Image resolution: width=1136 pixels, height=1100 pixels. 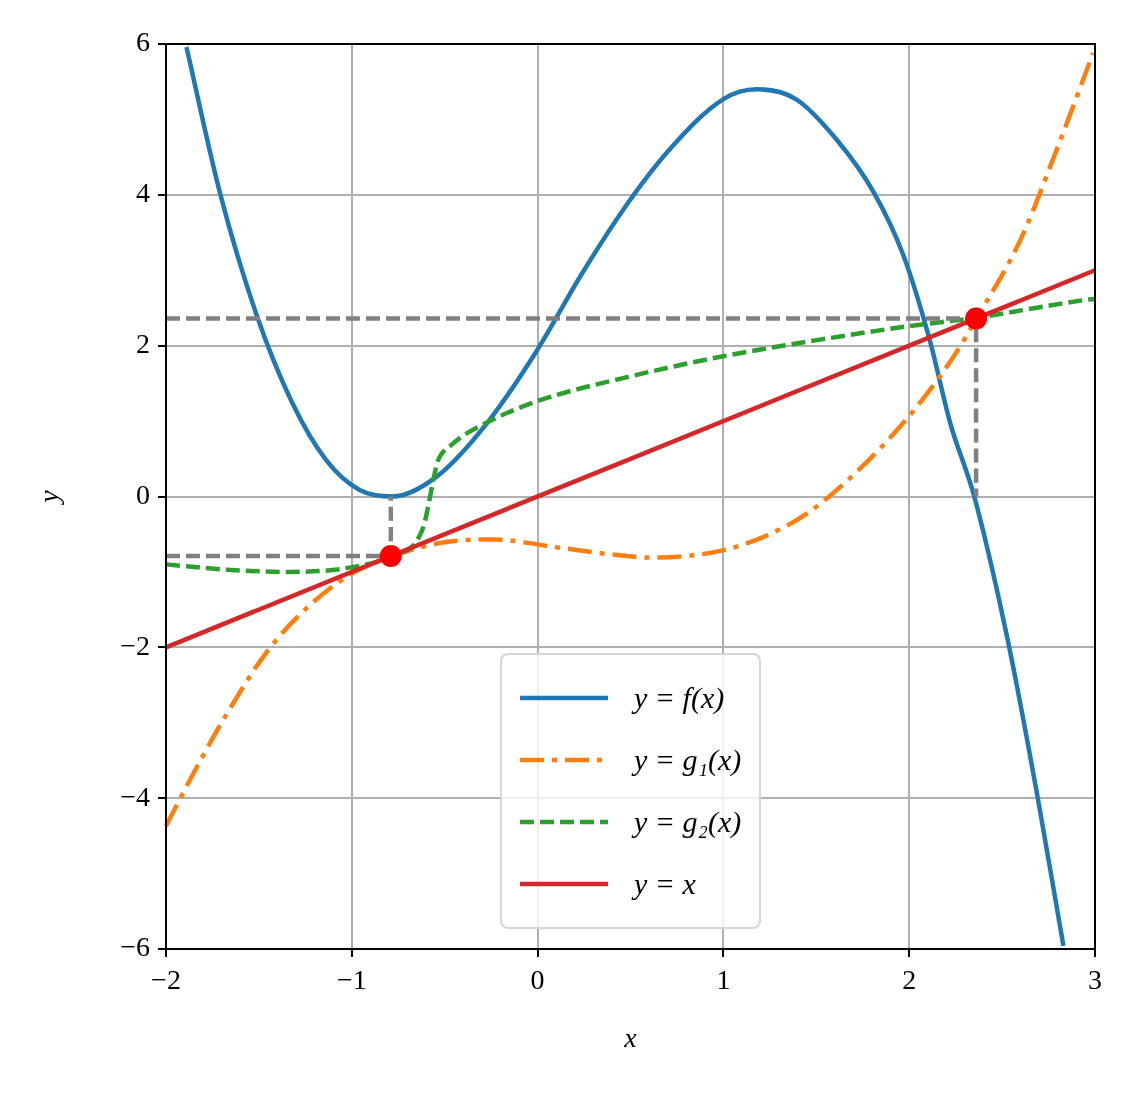 What do you see at coordinates (537, 980) in the screenshot?
I see `x-tick-label: 0` at bounding box center [537, 980].